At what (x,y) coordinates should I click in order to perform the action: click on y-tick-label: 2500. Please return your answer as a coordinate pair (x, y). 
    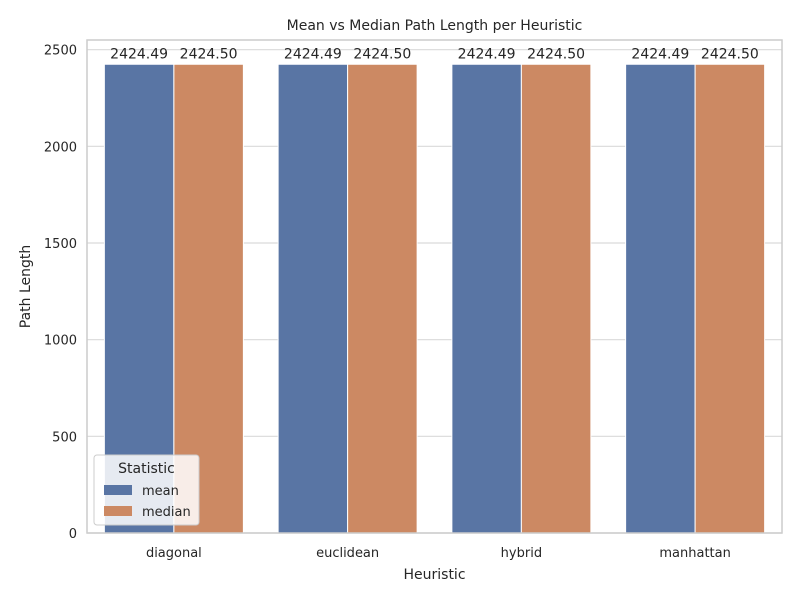
    Looking at the image, I should click on (60, 51).